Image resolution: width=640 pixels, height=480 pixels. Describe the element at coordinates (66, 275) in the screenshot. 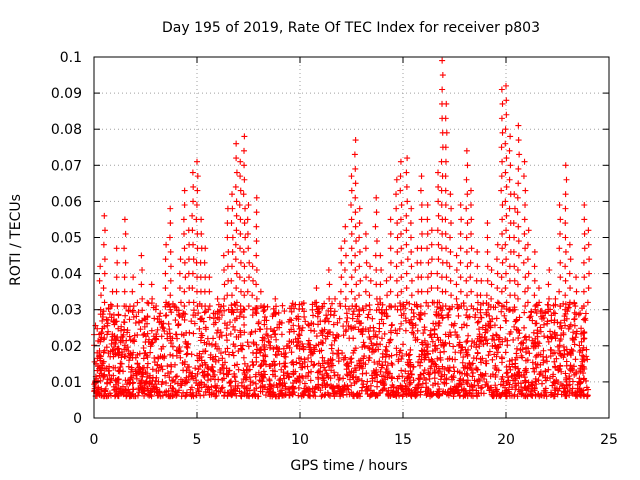

I see `y-tick-label: 0.04` at that location.